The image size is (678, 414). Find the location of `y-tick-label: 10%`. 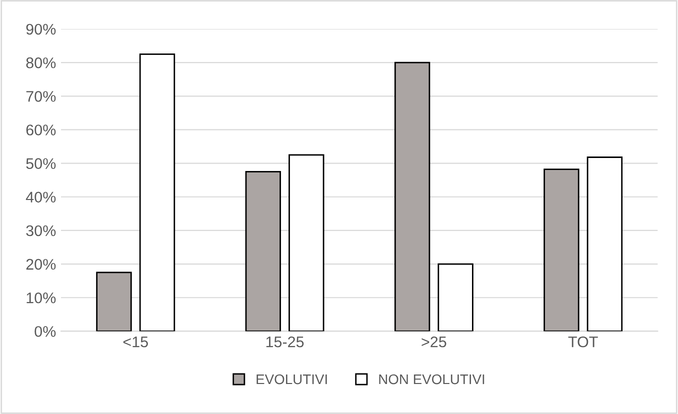

y-tick-label: 10% is located at coordinates (41, 298).